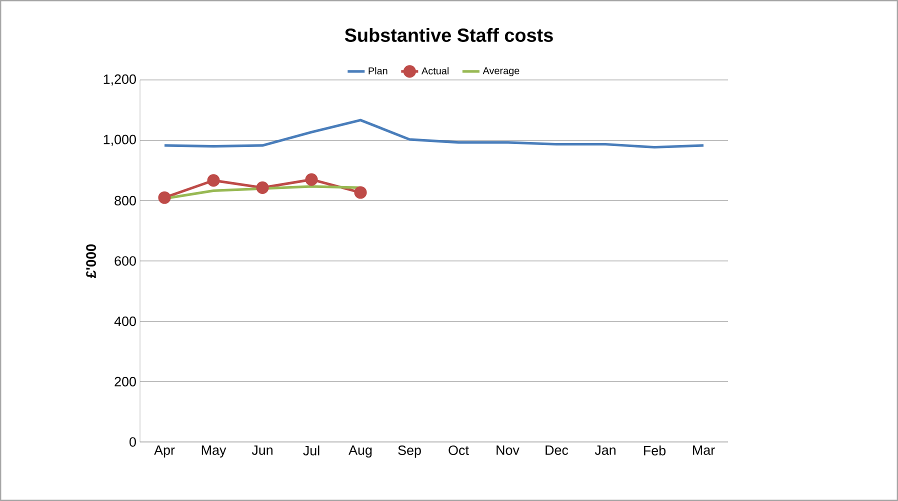 The width and height of the screenshot is (898, 501). Describe the element at coordinates (262, 450) in the screenshot. I see `x-tick-label: Jun` at that location.